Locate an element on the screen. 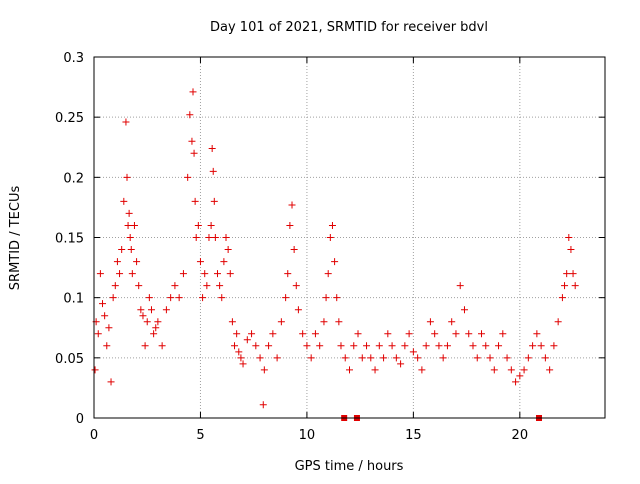 This screenshot has height=484, width=640. x-axis-label: GPS time / hours is located at coordinates (349, 466).